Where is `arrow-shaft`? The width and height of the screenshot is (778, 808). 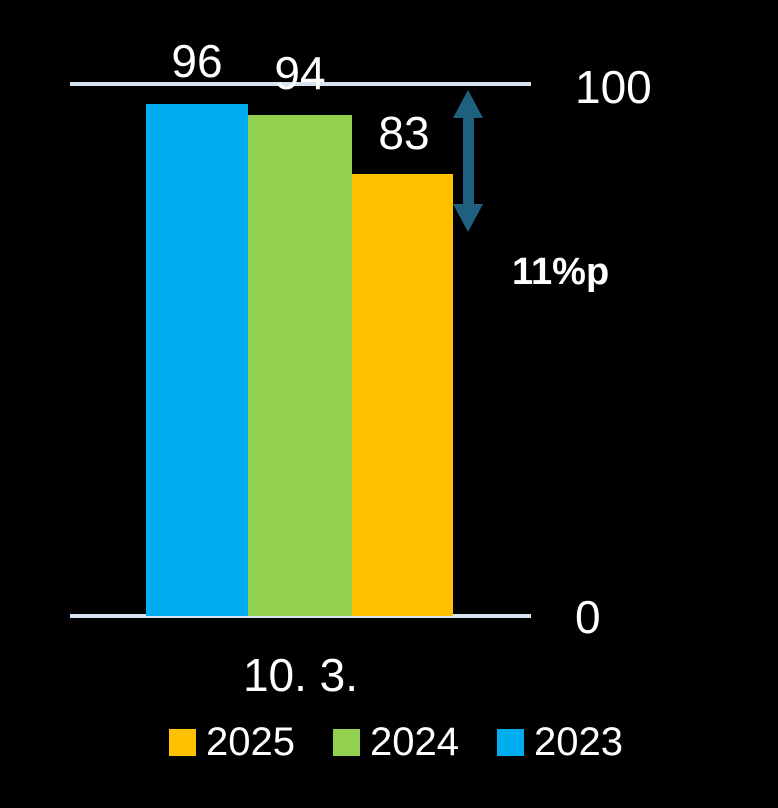
arrow-shaft is located at coordinates (468, 161).